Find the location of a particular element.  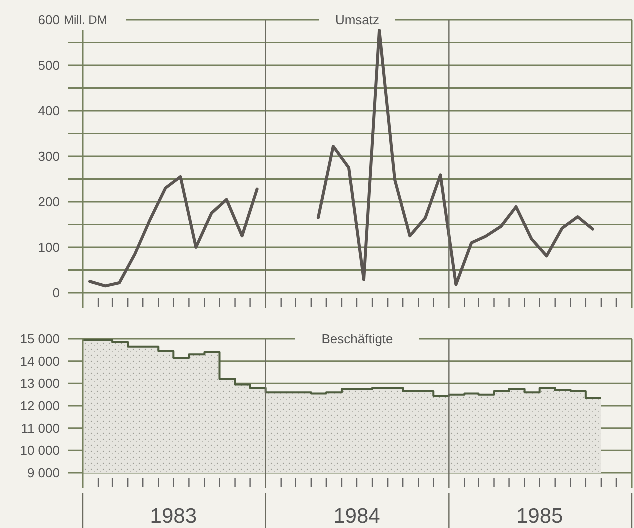

y-tick-label: 14 000 is located at coordinates (40, 361).